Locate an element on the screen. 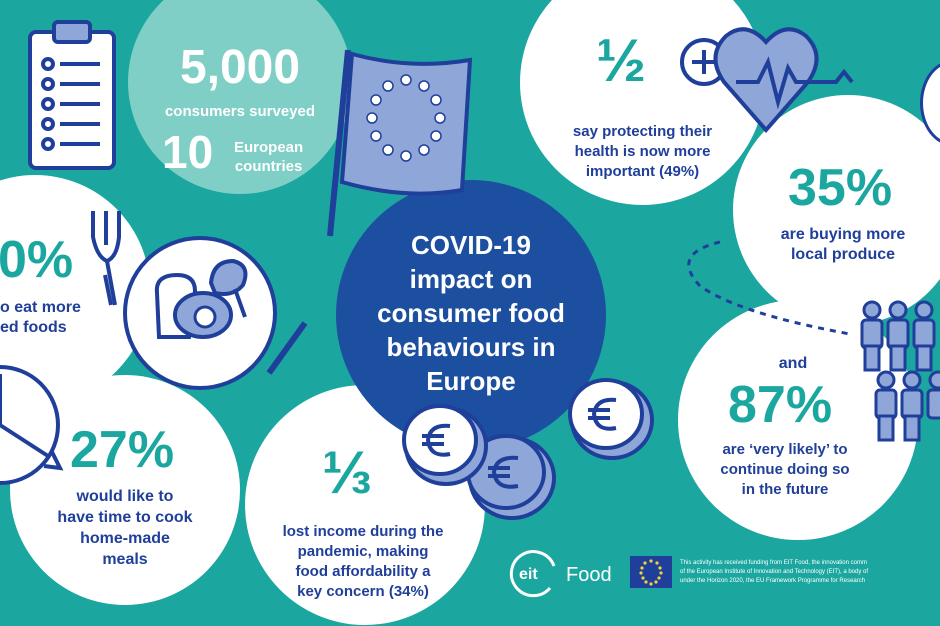  eit-logo-icon is located at coordinates (532, 574).